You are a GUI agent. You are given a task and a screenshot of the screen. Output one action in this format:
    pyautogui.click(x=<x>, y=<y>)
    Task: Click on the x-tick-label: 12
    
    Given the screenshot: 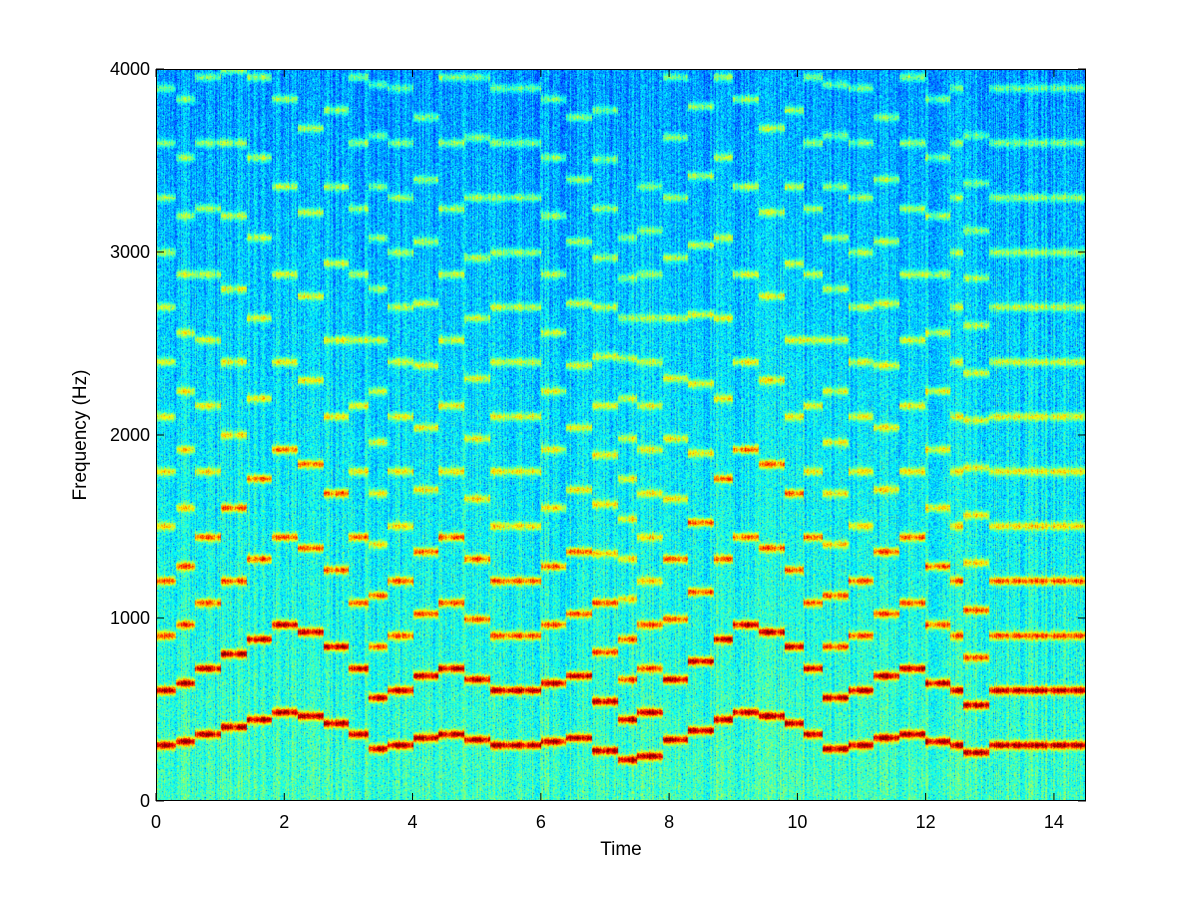 What is the action you would take?
    pyautogui.click(x=926, y=822)
    